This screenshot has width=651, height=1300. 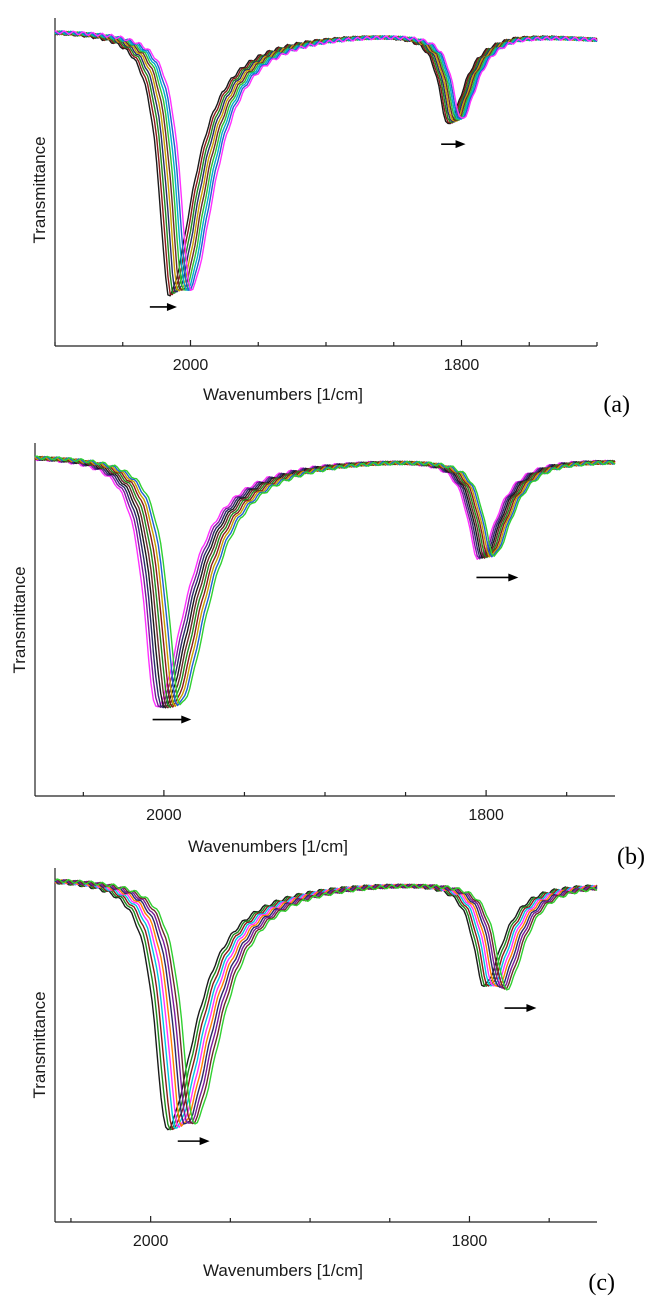 What do you see at coordinates (616, 405) in the screenshot?
I see `panel-a-label: (a)` at bounding box center [616, 405].